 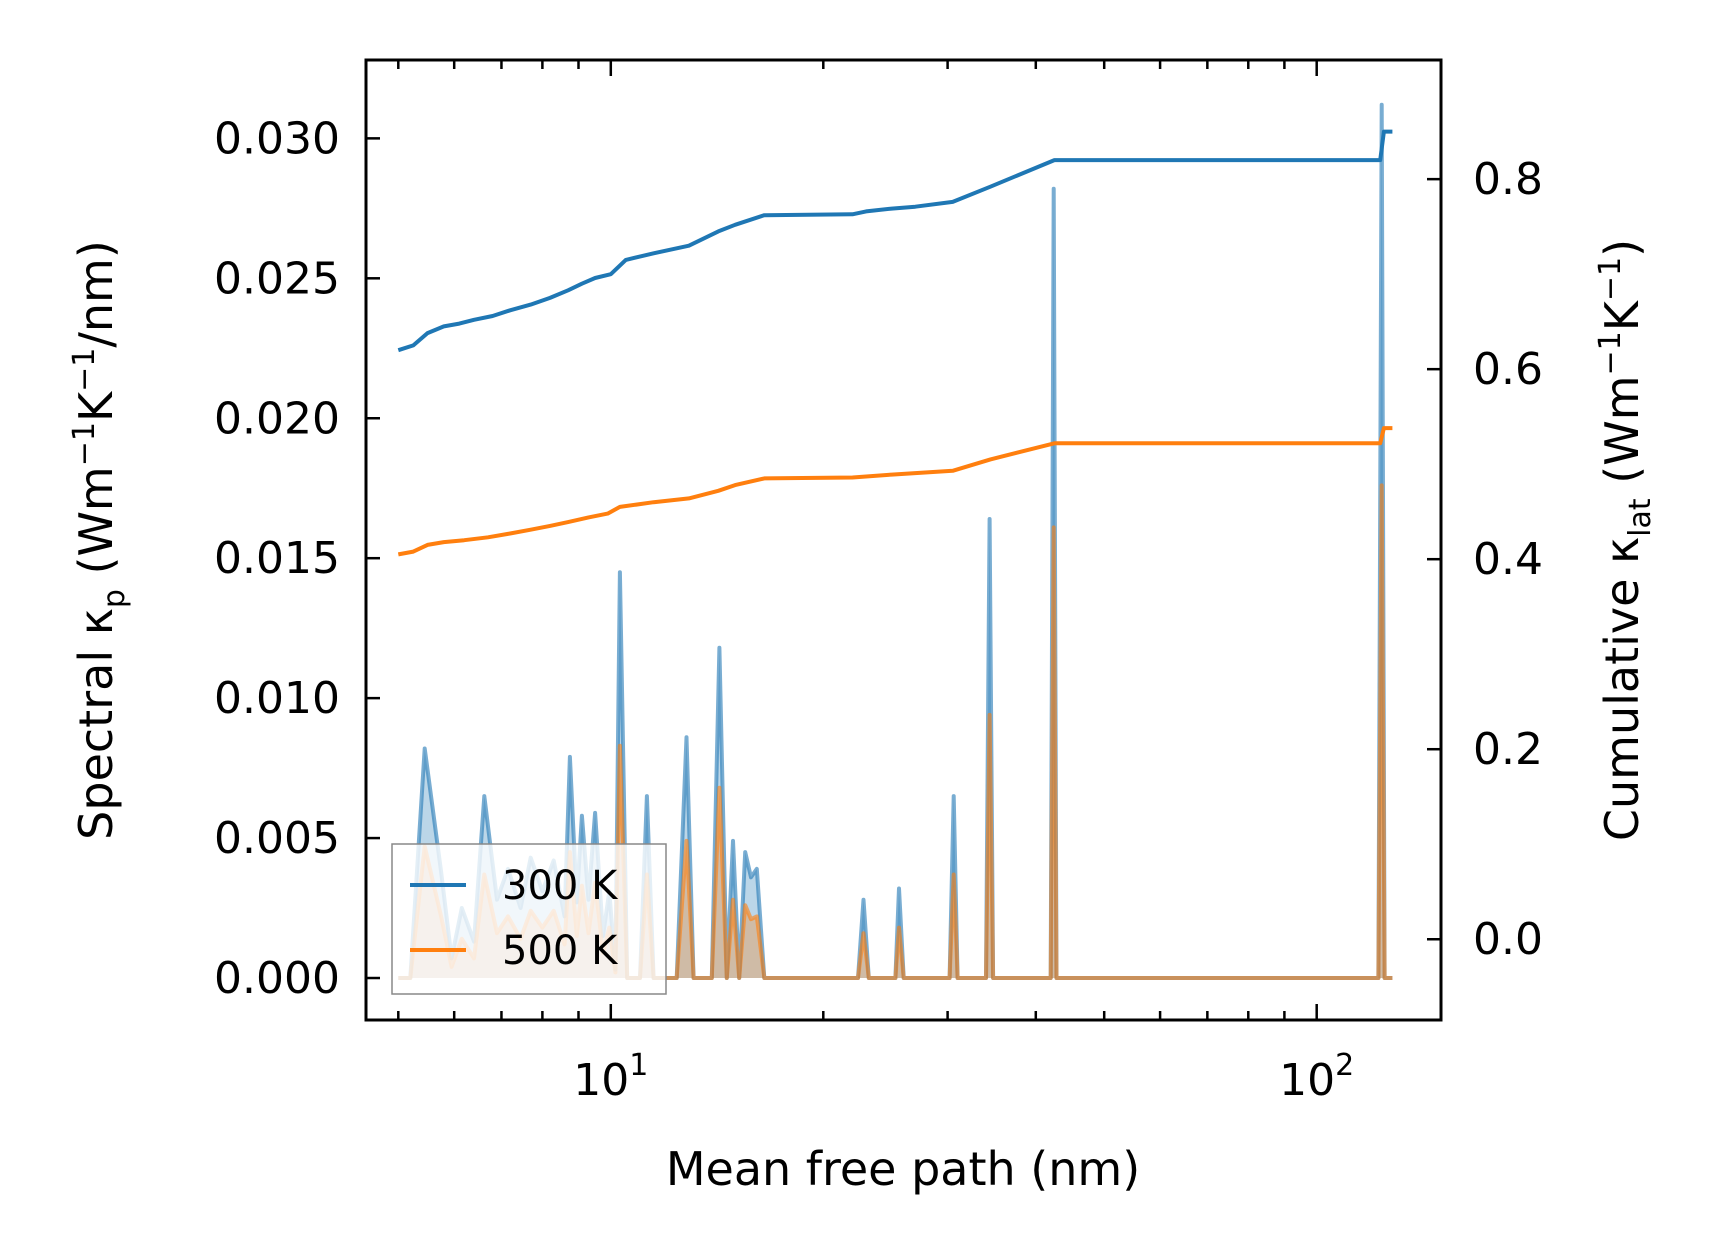 I want to click on x-axis-title: Mean free path (nm), so click(x=903, y=1169).